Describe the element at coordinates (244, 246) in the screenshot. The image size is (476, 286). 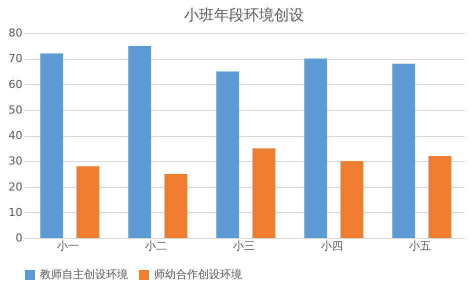
I see `x-tick-label: 小三` at that location.